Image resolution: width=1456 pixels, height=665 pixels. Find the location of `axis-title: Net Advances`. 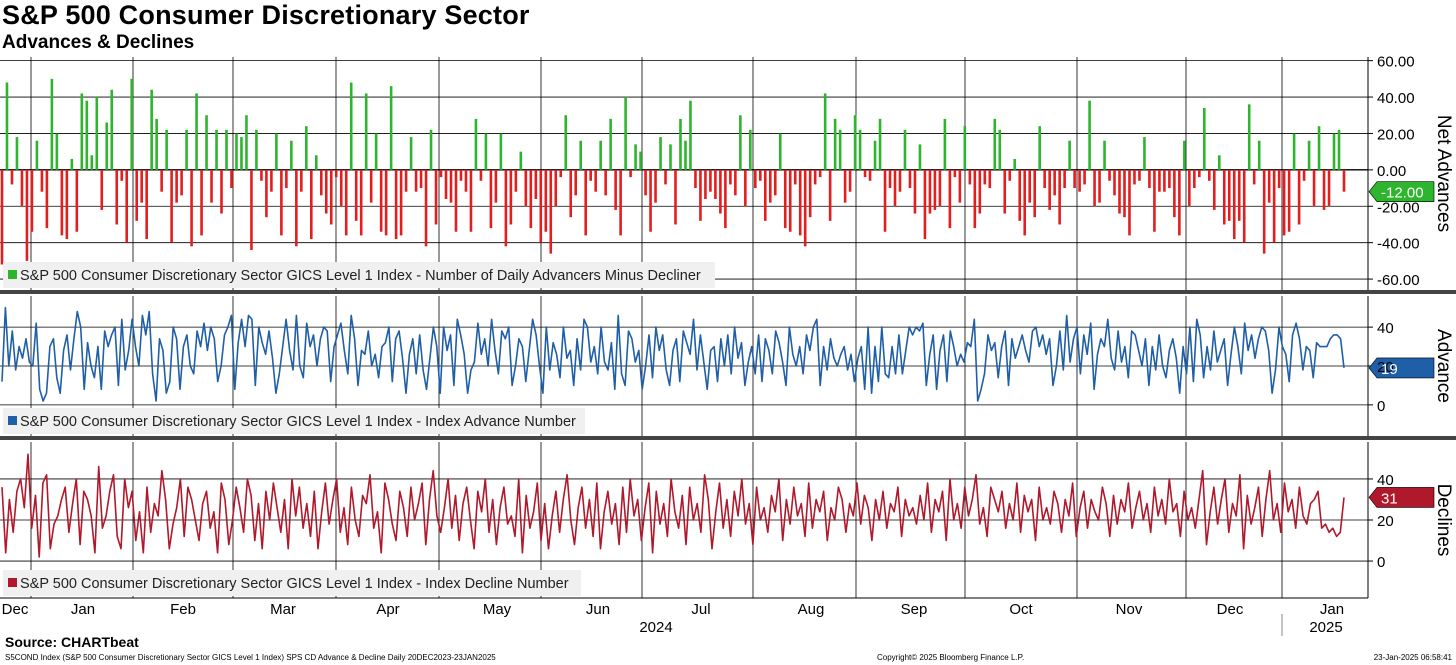

axis-title: Net Advances is located at coordinates (1443, 173).